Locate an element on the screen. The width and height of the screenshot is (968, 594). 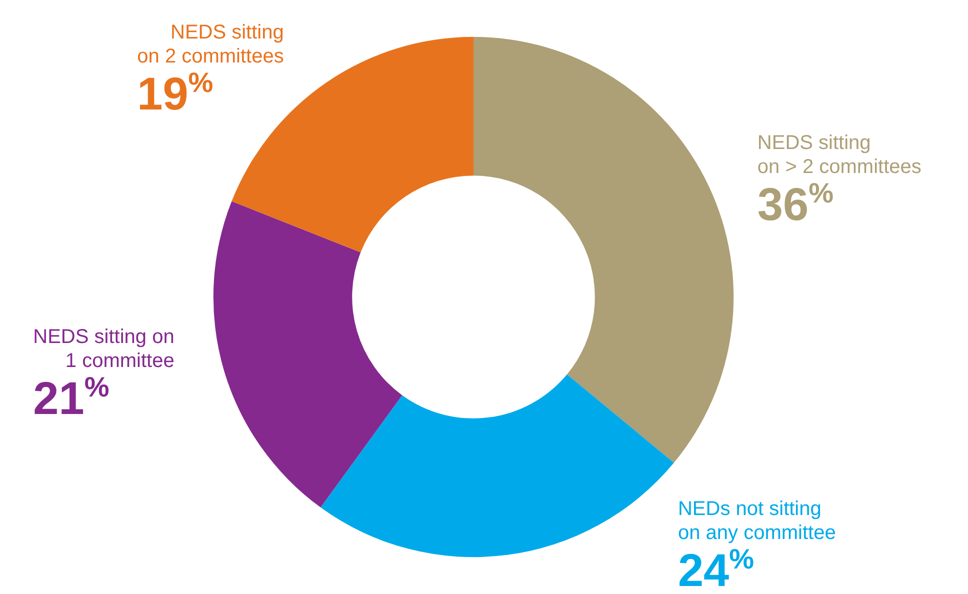
data-label: 24% is located at coordinates (716, 569).